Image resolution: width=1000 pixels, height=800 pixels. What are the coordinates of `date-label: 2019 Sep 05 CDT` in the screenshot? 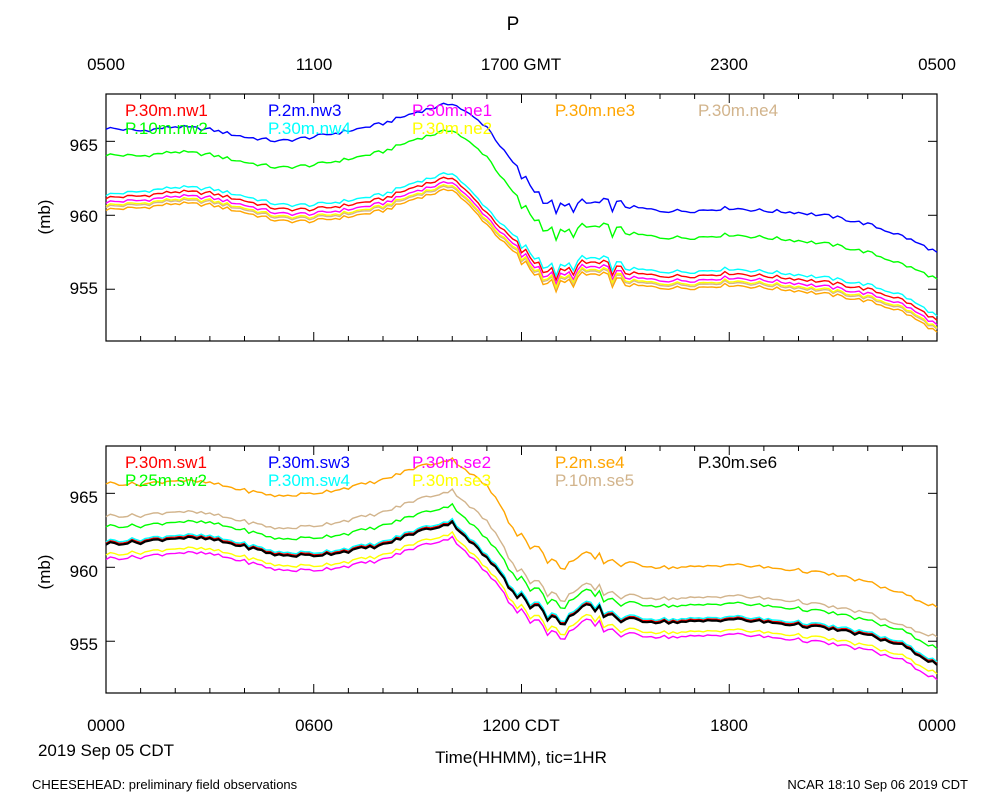 It's located at (106, 750).